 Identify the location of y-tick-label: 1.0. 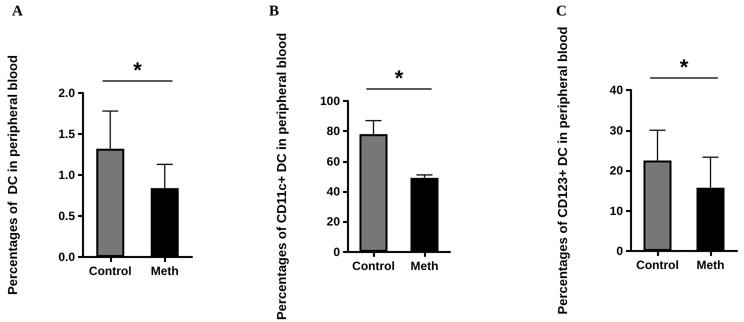
(67, 175).